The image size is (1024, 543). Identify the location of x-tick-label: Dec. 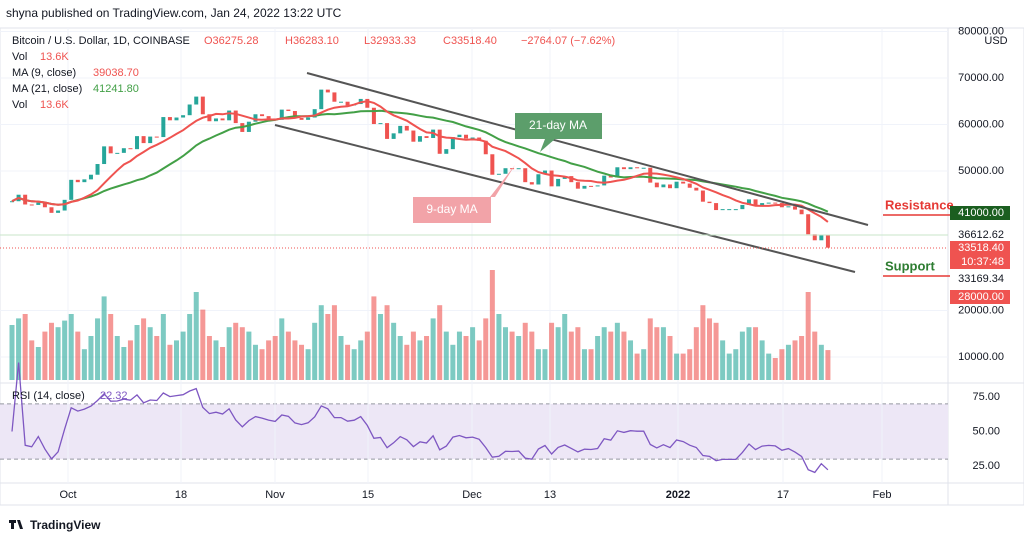
(472, 495).